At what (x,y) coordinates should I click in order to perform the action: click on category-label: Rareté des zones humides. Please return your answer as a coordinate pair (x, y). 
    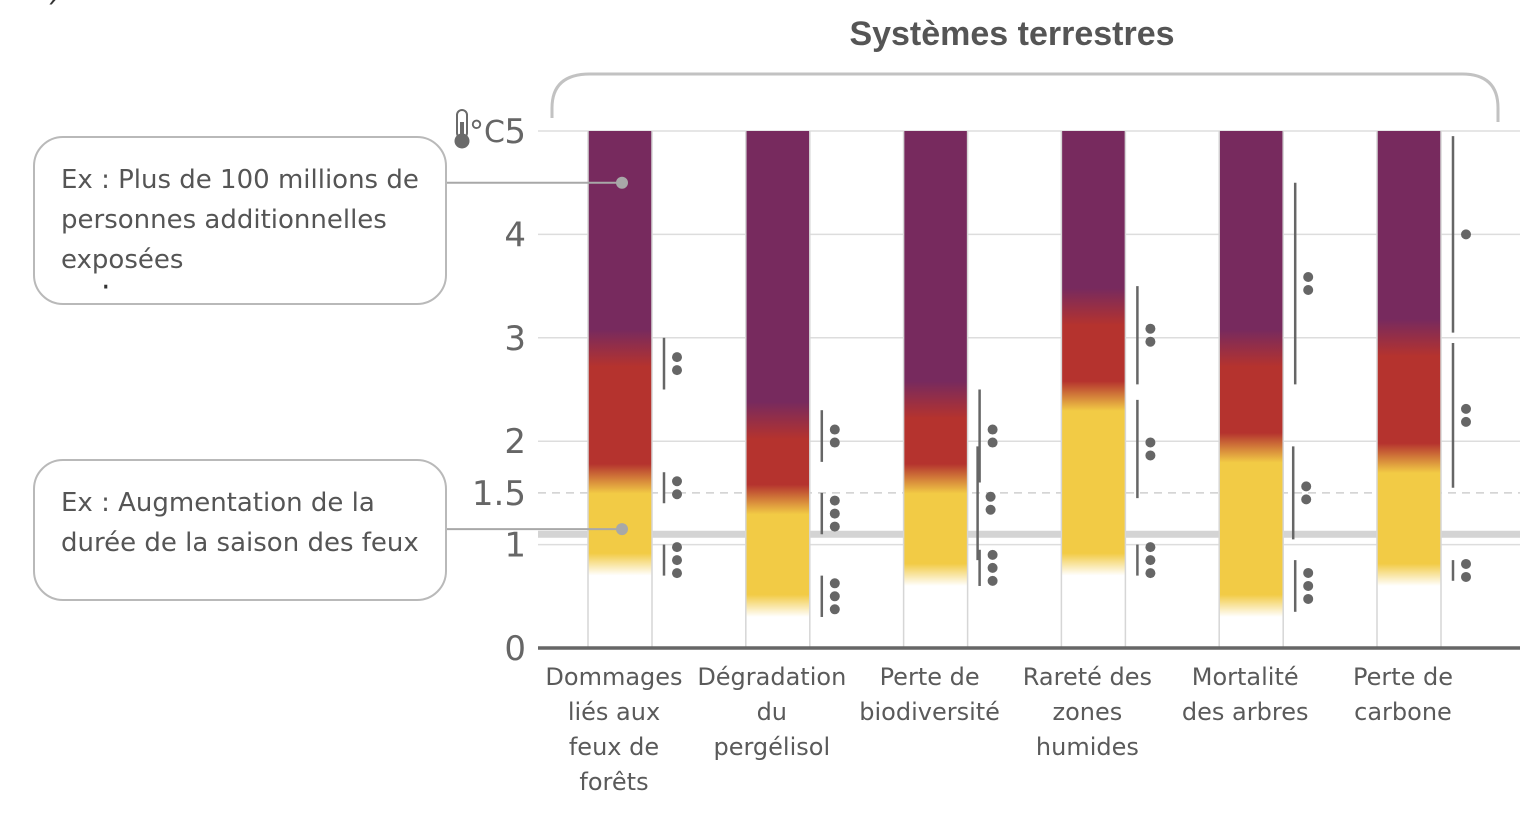
    Looking at the image, I should click on (1087, 712).